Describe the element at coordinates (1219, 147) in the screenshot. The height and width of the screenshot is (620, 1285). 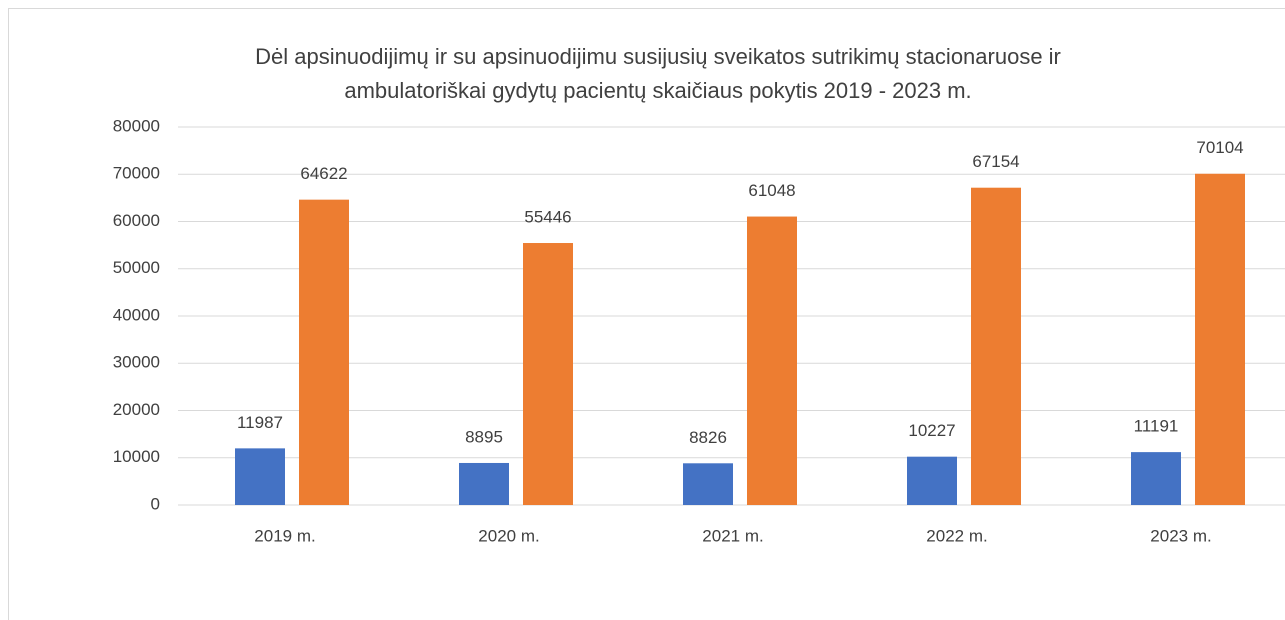
I see `data-label: 70104` at that location.